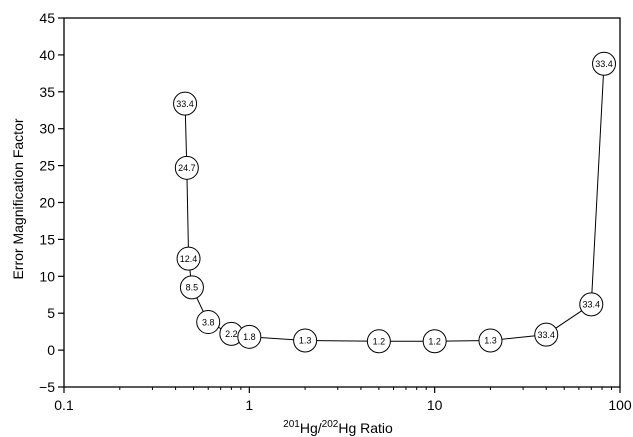 Image resolution: width=633 pixels, height=437 pixels. I want to click on y-axis-title: Error Magnification Factor, so click(18, 198).